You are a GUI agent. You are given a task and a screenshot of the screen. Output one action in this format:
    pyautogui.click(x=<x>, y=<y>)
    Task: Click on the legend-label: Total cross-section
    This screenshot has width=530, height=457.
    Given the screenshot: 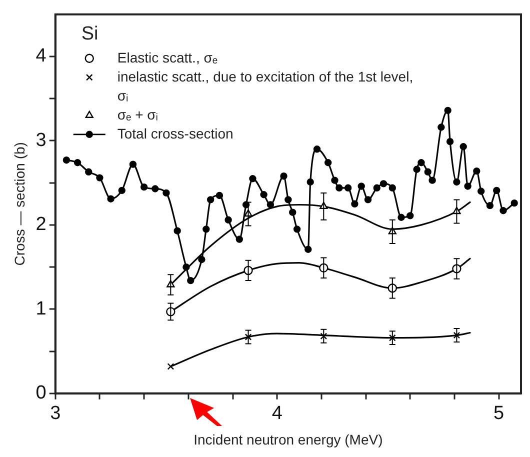 What is the action you would take?
    pyautogui.click(x=175, y=133)
    